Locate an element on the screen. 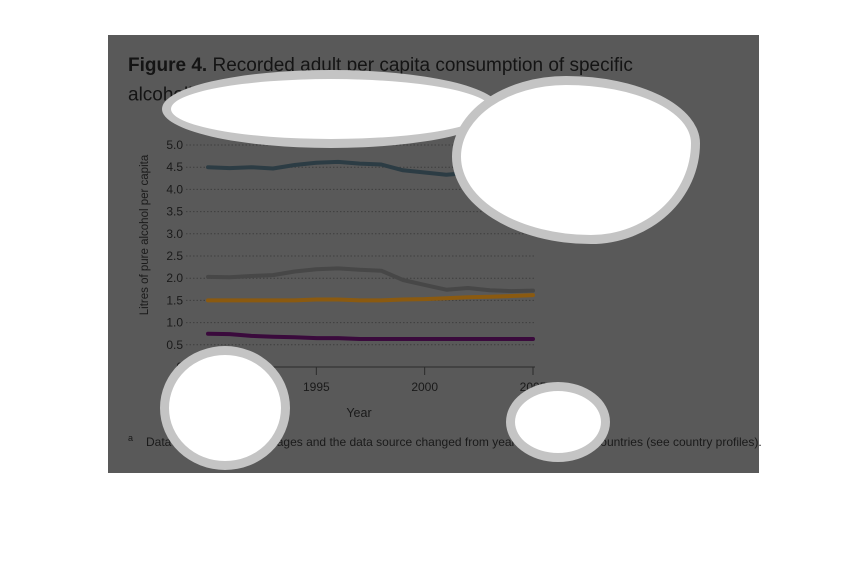 The image size is (866, 568). y-tick-label: 2.5 is located at coordinates (174, 256).